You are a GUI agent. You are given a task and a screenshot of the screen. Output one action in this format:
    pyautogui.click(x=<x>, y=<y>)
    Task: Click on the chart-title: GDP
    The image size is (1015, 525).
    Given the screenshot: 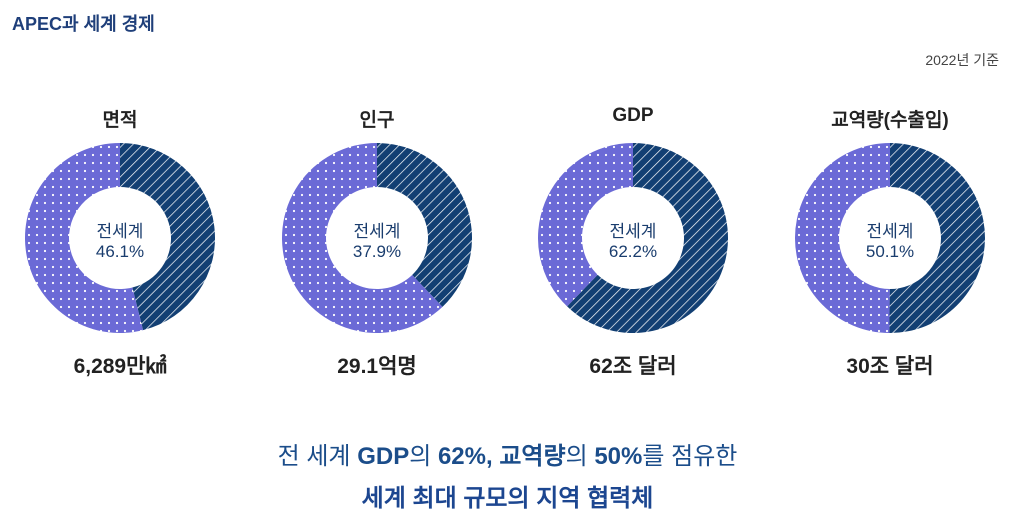 What is the action you would take?
    pyautogui.click(x=633, y=115)
    